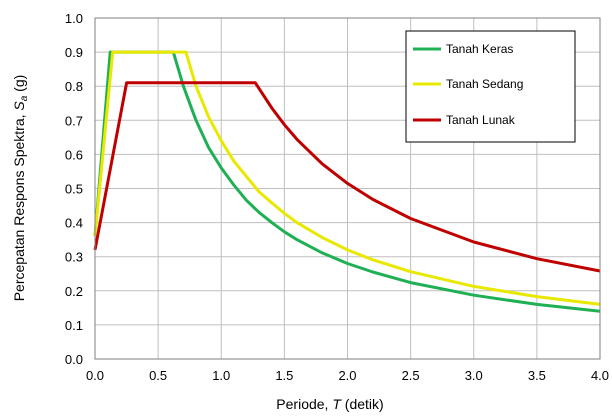 This screenshot has height=418, width=612. I want to click on x-tick-label-5: 2.5, so click(411, 375).